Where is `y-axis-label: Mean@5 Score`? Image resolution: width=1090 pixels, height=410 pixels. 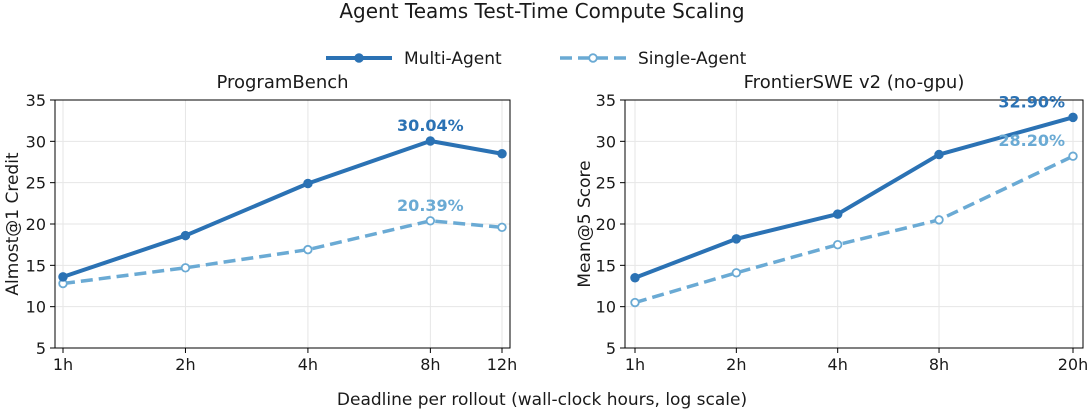
y-axis-label: Mean@5 Score is located at coordinates (585, 223).